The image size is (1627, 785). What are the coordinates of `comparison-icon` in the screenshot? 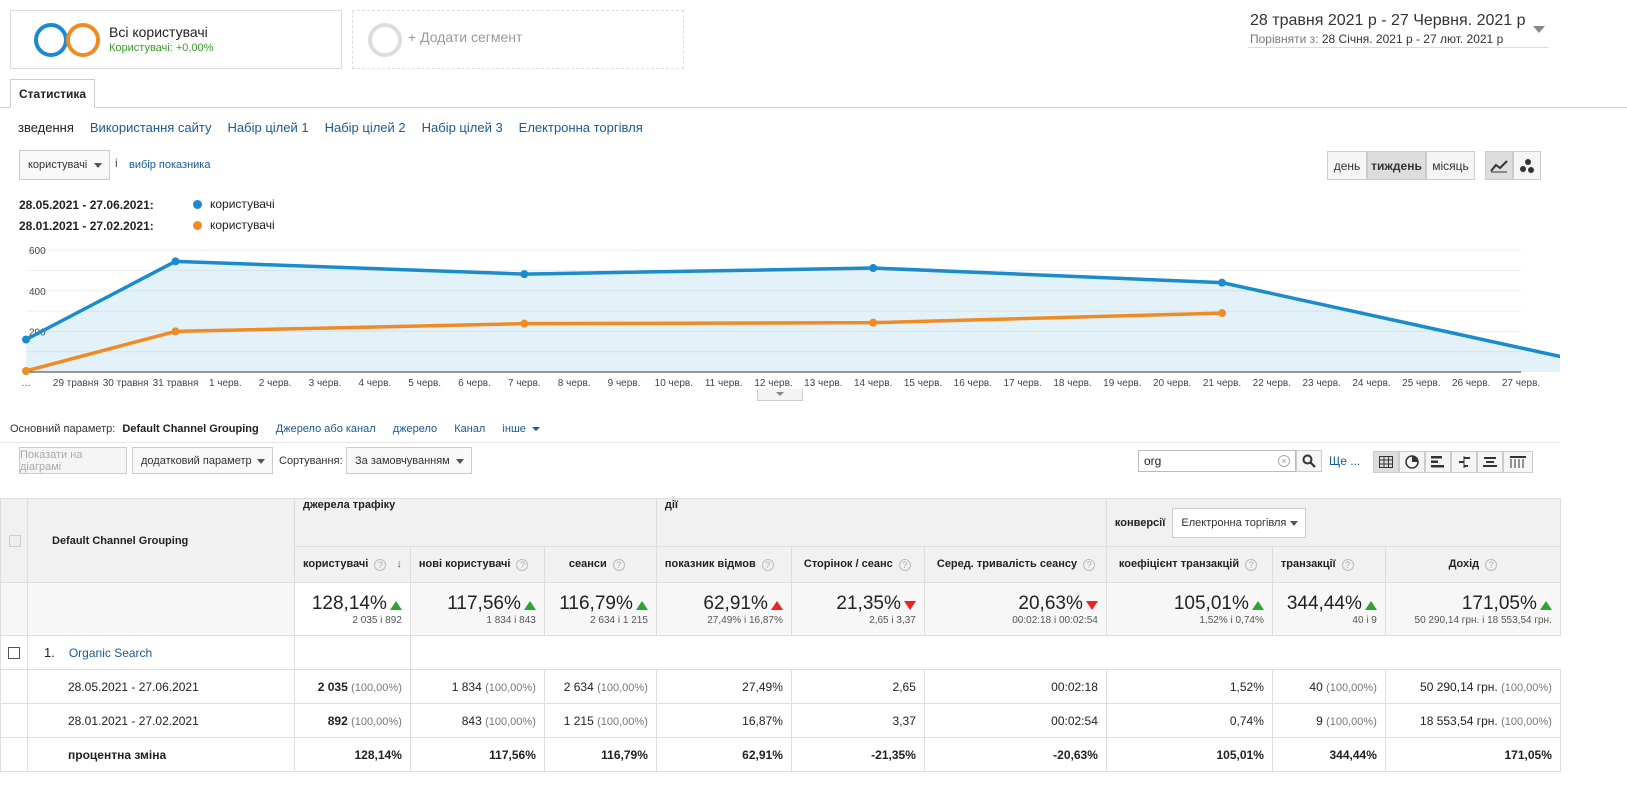 It's located at (1464, 462).